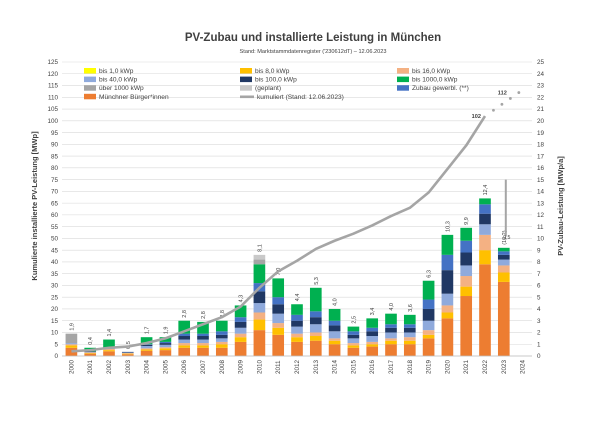 This screenshot has width=600, height=425. What do you see at coordinates (298, 298) in the screenshot?
I see `bar-total-label: 4,4` at bounding box center [298, 298].